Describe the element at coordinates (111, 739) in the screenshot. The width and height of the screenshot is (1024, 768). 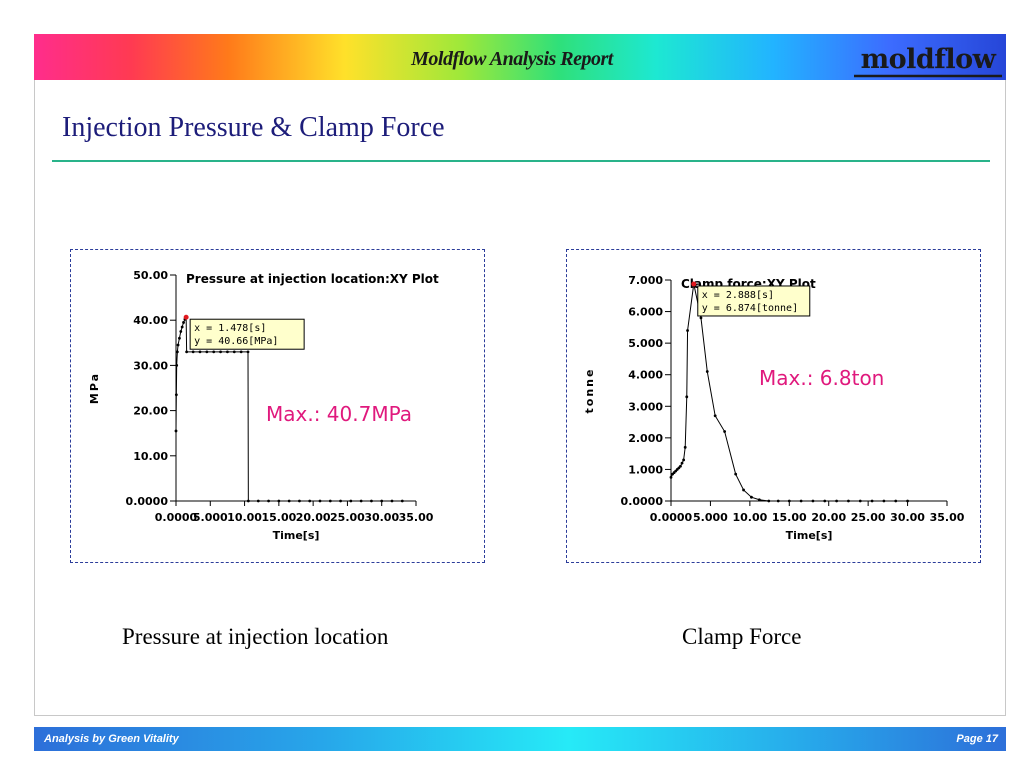
I see `footer-credit: Analysis by Green Vitality` at that location.